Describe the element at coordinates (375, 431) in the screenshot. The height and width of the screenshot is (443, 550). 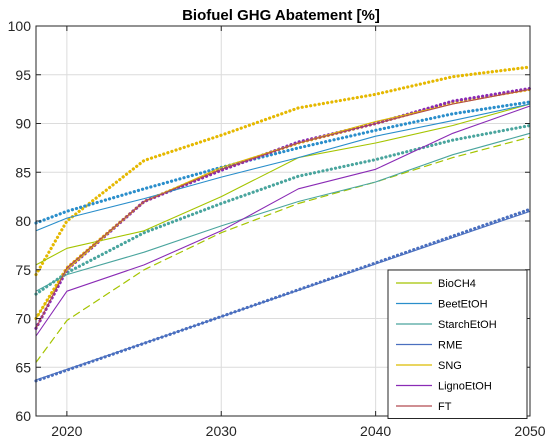
I see `x-tick-label: 2040` at that location.